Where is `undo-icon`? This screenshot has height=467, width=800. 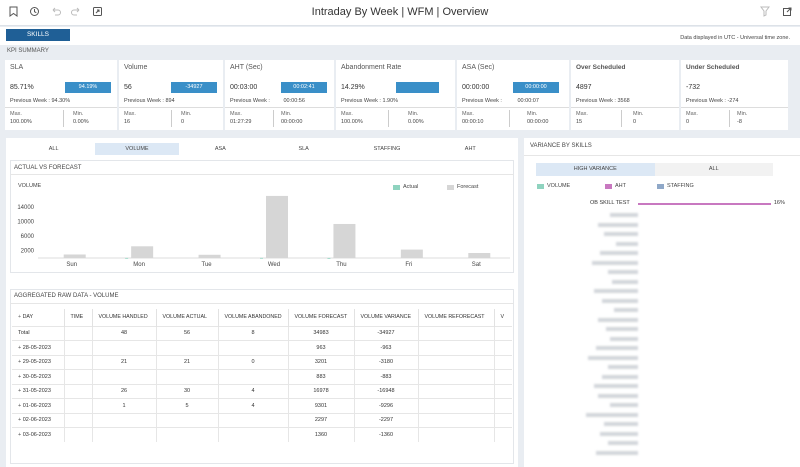
undo-icon is located at coordinates (55, 12).